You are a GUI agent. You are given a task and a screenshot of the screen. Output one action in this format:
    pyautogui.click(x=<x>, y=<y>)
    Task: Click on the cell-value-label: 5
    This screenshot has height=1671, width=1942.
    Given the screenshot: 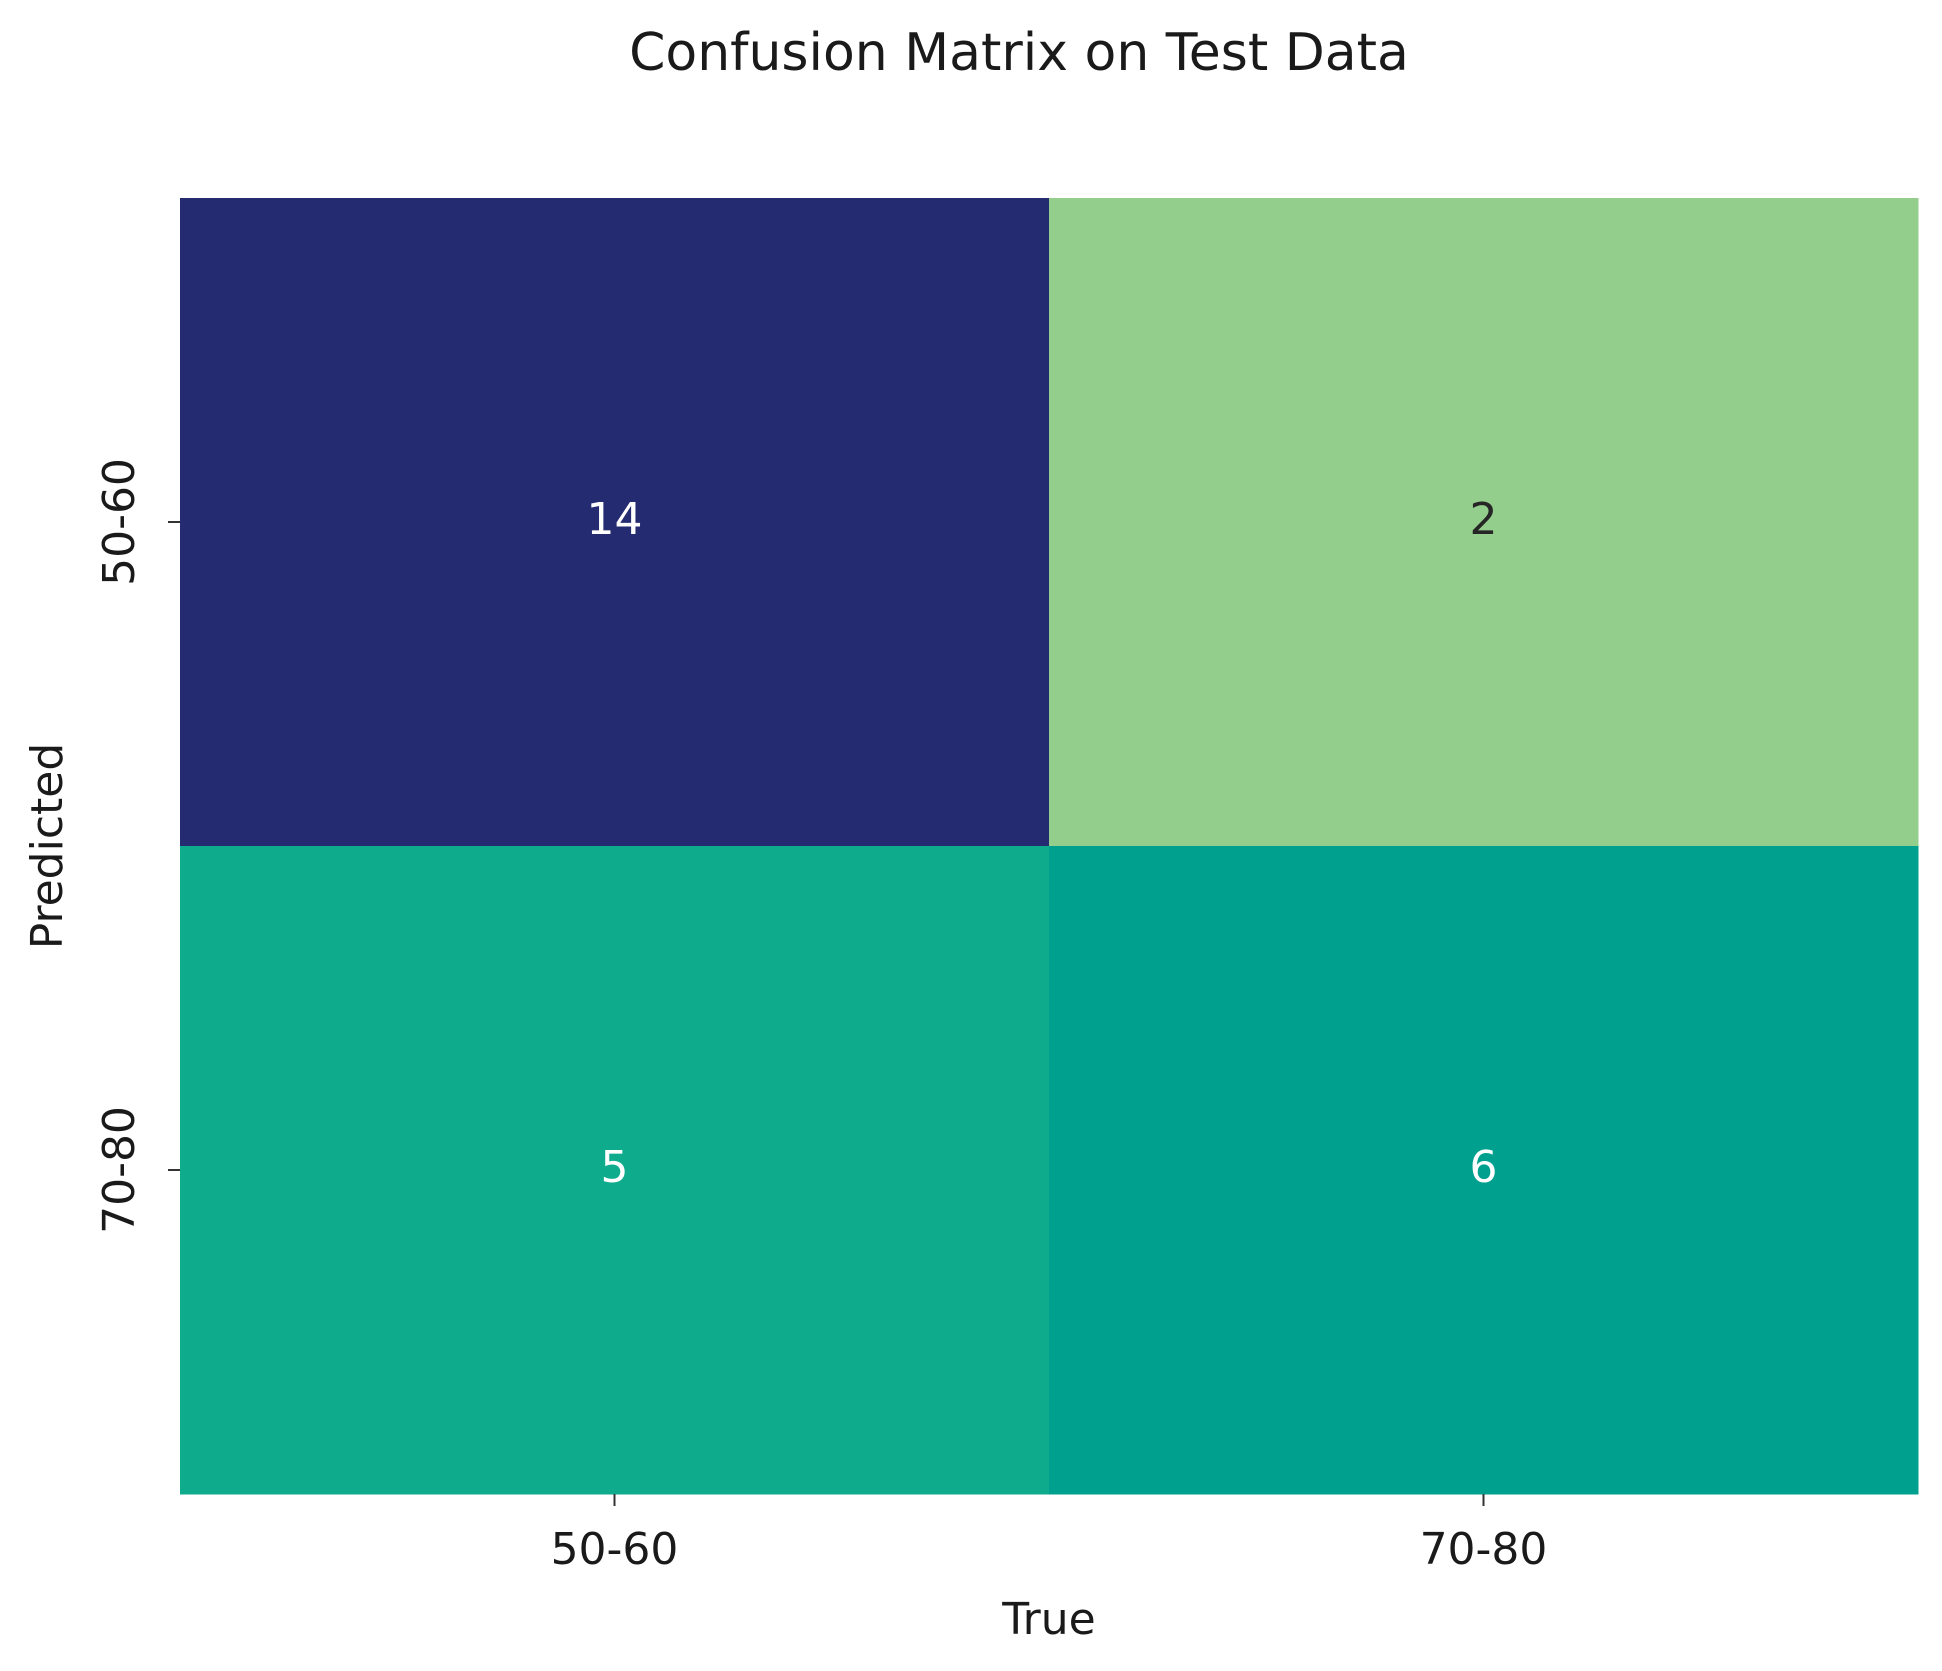 What is the action you would take?
    pyautogui.click(x=615, y=1167)
    